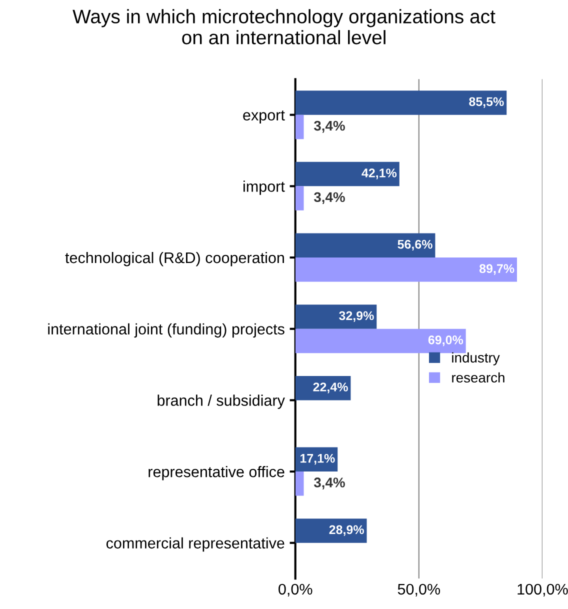 The image size is (568, 609). Describe the element at coordinates (356, 316) in the screenshot. I see `data-label: 32,9%` at that location.